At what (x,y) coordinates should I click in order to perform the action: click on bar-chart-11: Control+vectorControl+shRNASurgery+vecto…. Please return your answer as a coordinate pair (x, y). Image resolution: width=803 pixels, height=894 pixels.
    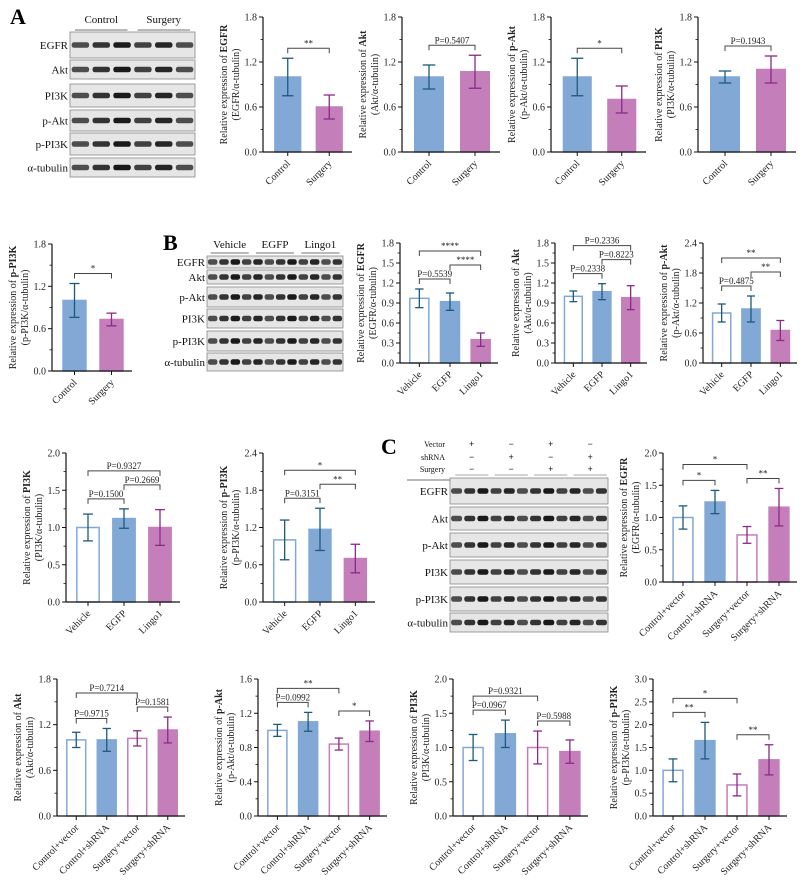
    Looking at the image, I should click on (708, 546).